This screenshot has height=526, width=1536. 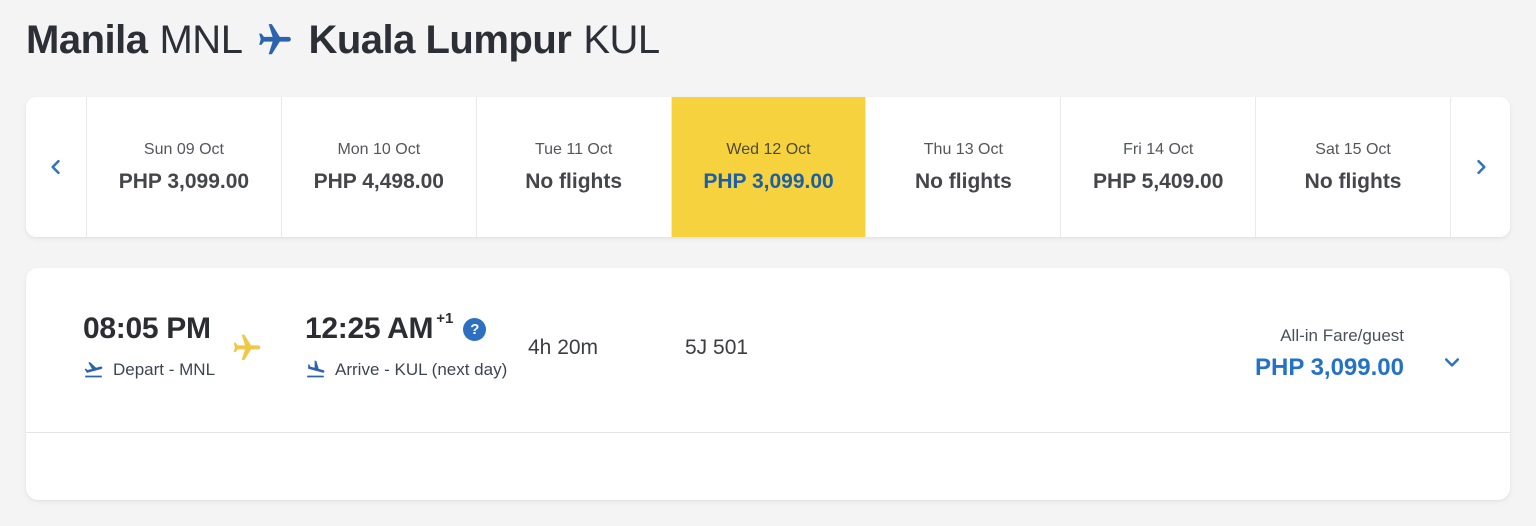 I want to click on destination-code: KUL, so click(x=621, y=39).